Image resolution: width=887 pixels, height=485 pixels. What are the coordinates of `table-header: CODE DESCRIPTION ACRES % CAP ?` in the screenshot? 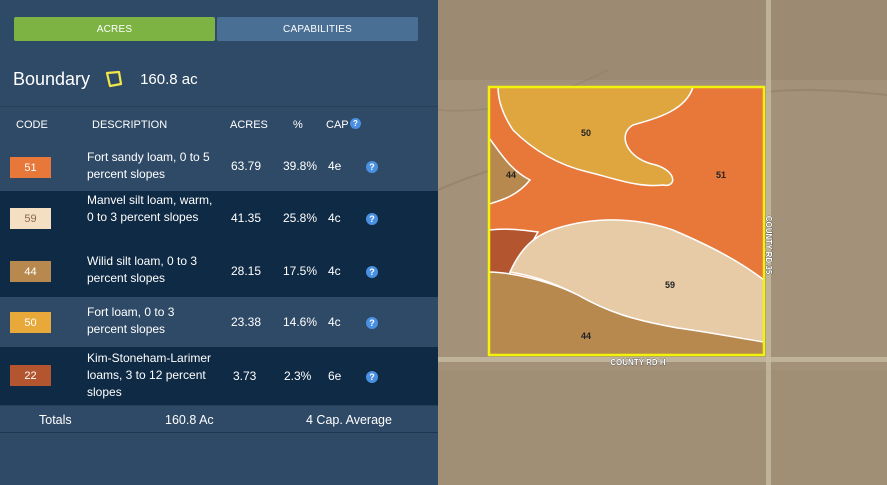 It's located at (219, 125).